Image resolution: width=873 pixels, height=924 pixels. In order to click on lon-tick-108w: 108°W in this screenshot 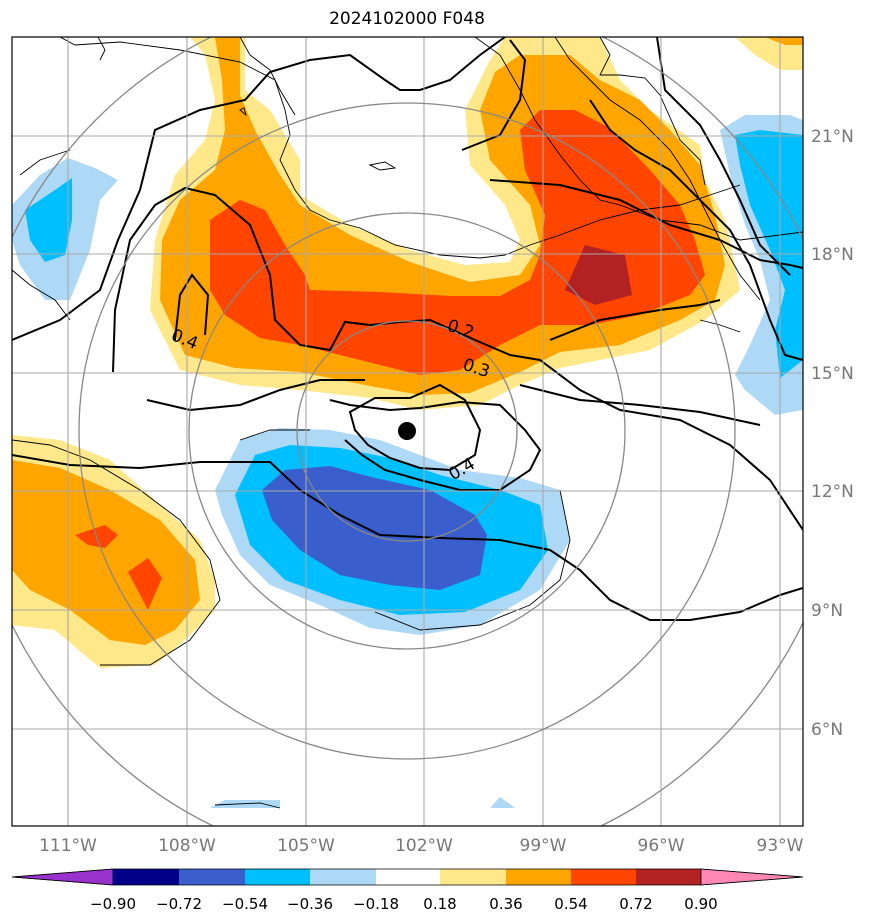, I will do `click(187, 846)`.